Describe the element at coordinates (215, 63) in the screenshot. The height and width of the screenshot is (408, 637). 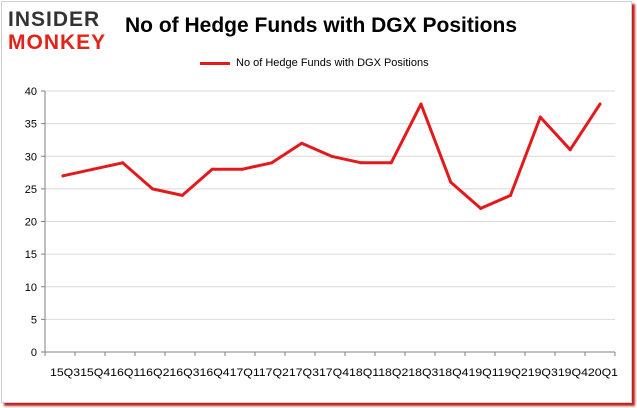
I see `legend-swatch` at that location.